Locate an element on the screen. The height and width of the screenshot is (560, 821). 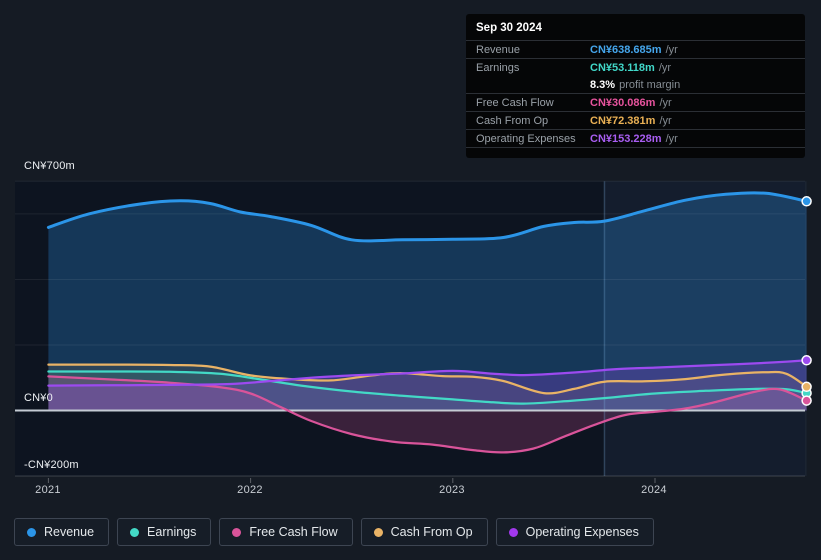
area-earnings is located at coordinates (427, 391).